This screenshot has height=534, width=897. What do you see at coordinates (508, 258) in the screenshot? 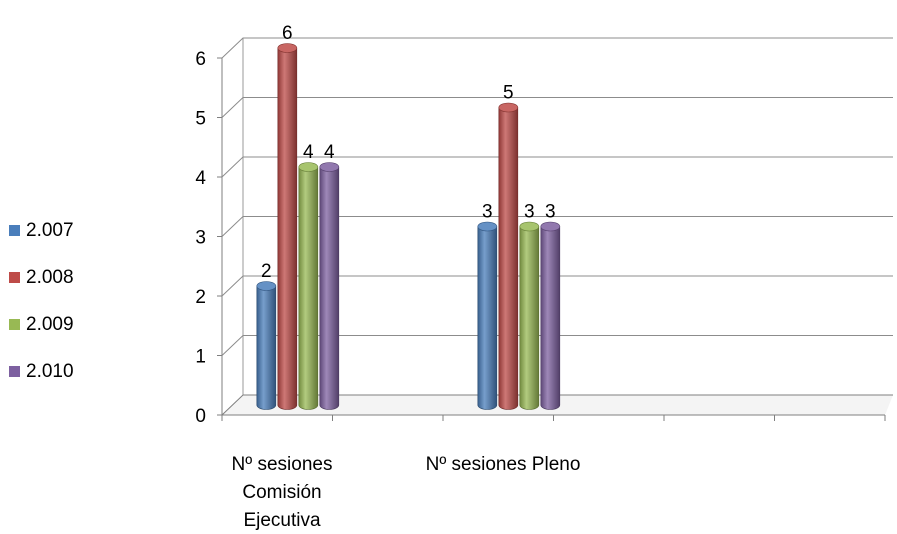
I see `bar-2.008-1` at bounding box center [508, 258].